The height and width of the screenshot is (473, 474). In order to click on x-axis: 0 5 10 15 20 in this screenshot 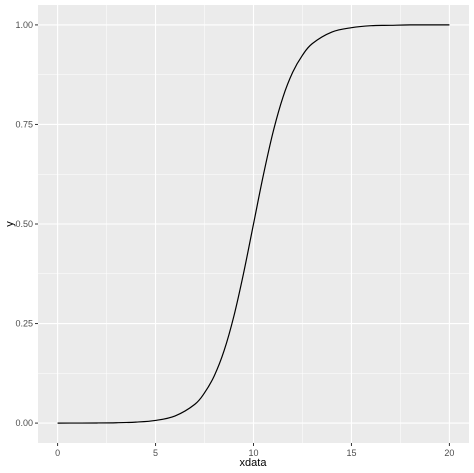, I will do `click(254, 450)`.